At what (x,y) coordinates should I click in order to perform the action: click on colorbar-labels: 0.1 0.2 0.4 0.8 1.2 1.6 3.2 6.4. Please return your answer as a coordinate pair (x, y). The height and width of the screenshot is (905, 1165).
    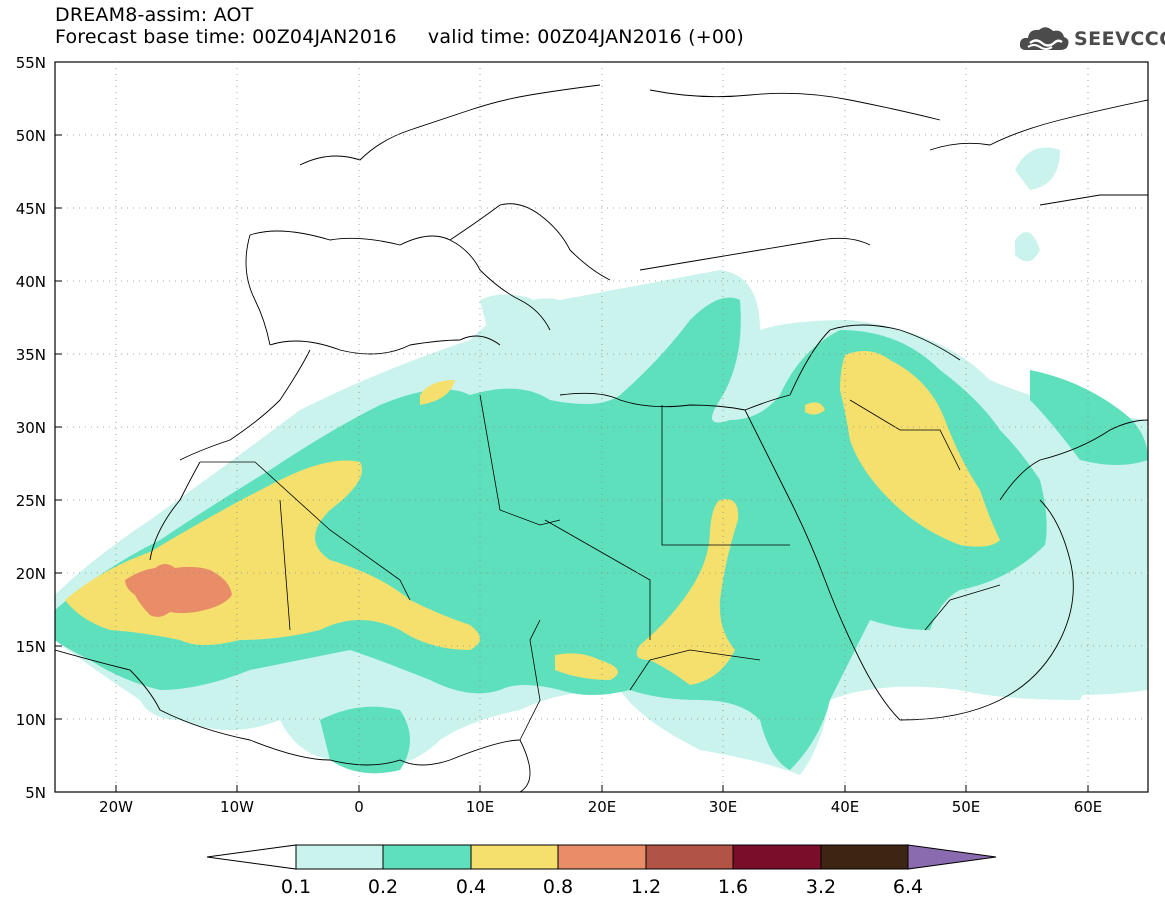
    Looking at the image, I should click on (602, 887).